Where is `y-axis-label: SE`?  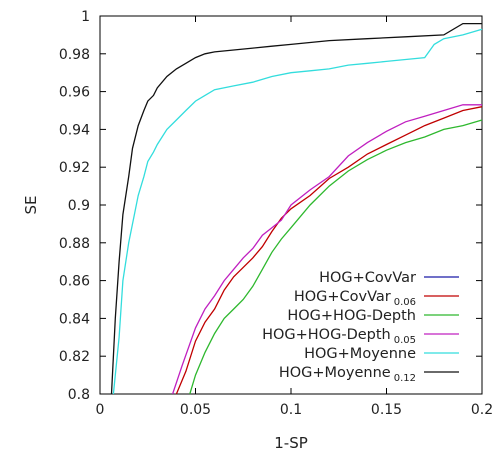 y-axis-label: SE is located at coordinates (31, 205).